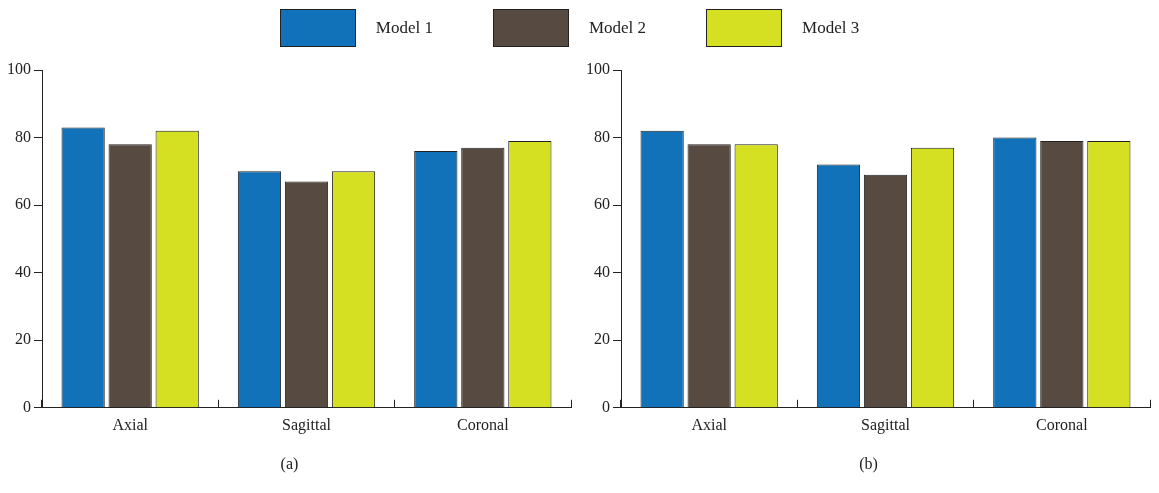 The width and height of the screenshot is (1159, 493). What do you see at coordinates (831, 28) in the screenshot?
I see `legend-label: Model 3` at bounding box center [831, 28].